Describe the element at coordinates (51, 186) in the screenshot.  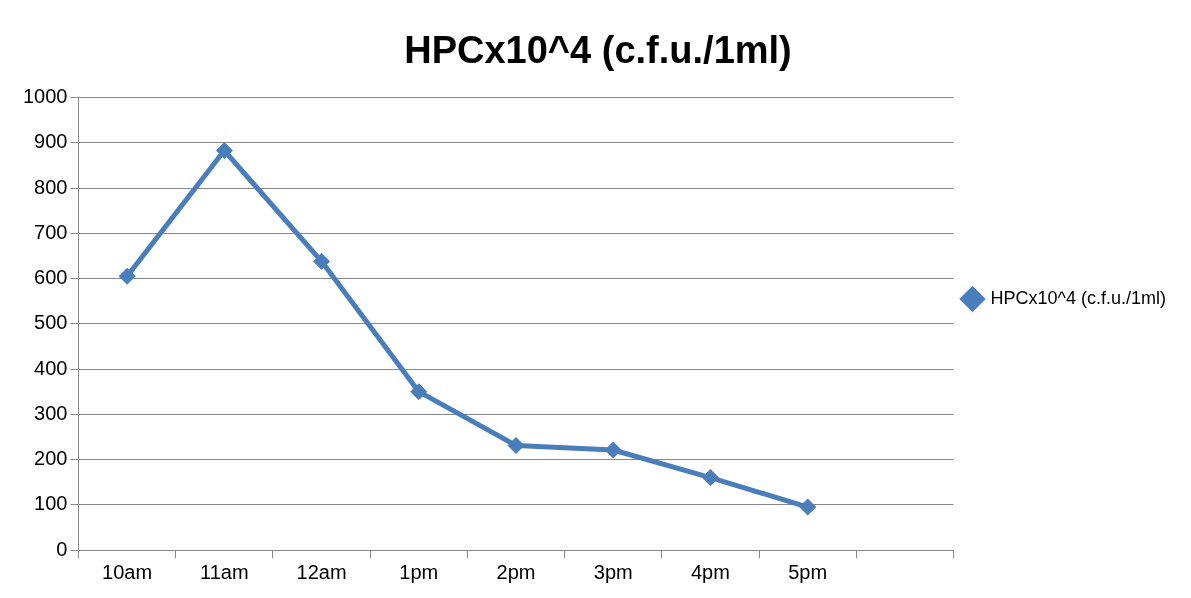
I see `y-tick-label: 800` at that location.